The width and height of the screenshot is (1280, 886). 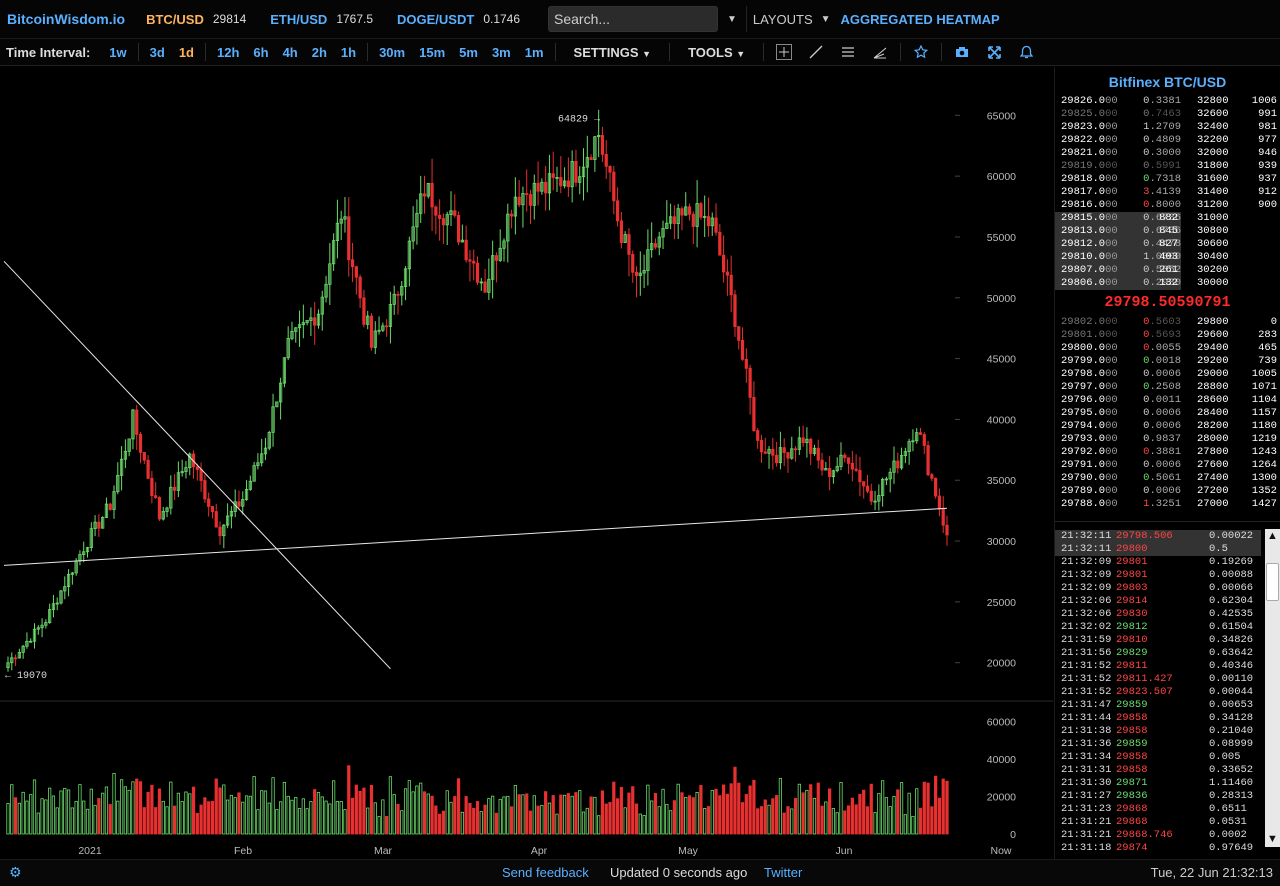 I want to click on twitter-link: Twitter, so click(x=783, y=872).